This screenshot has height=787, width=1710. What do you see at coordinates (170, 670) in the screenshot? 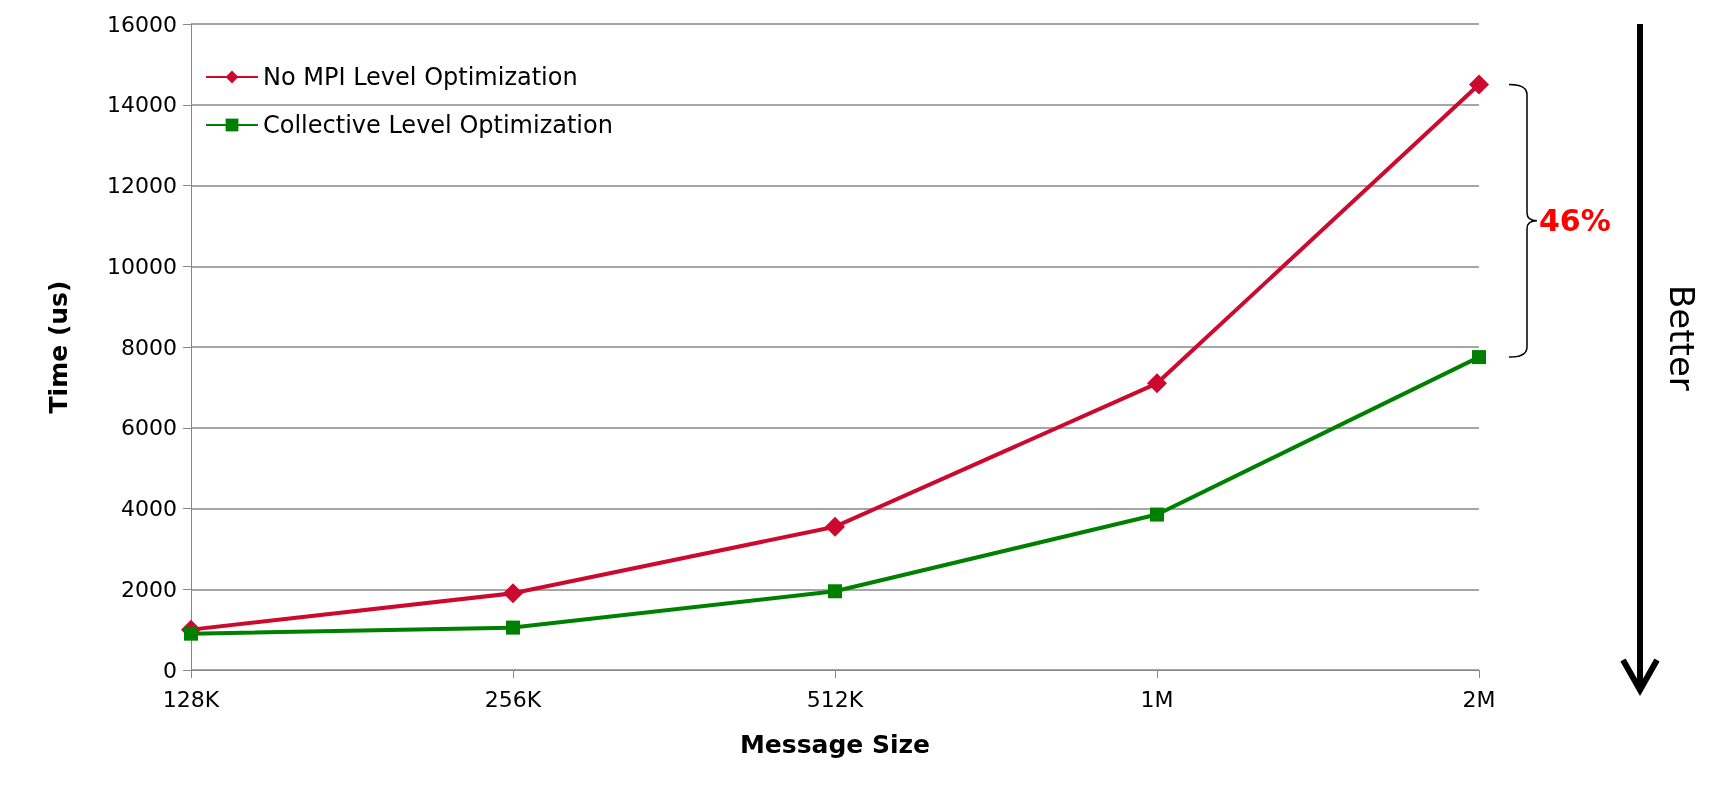
I see `y-tick-label: 0` at bounding box center [170, 670].